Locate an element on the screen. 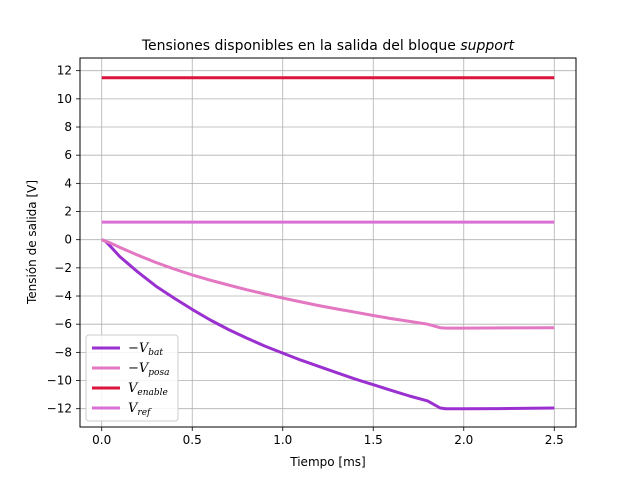 This screenshot has width=640, height=480. legend-box is located at coordinates (132, 378).